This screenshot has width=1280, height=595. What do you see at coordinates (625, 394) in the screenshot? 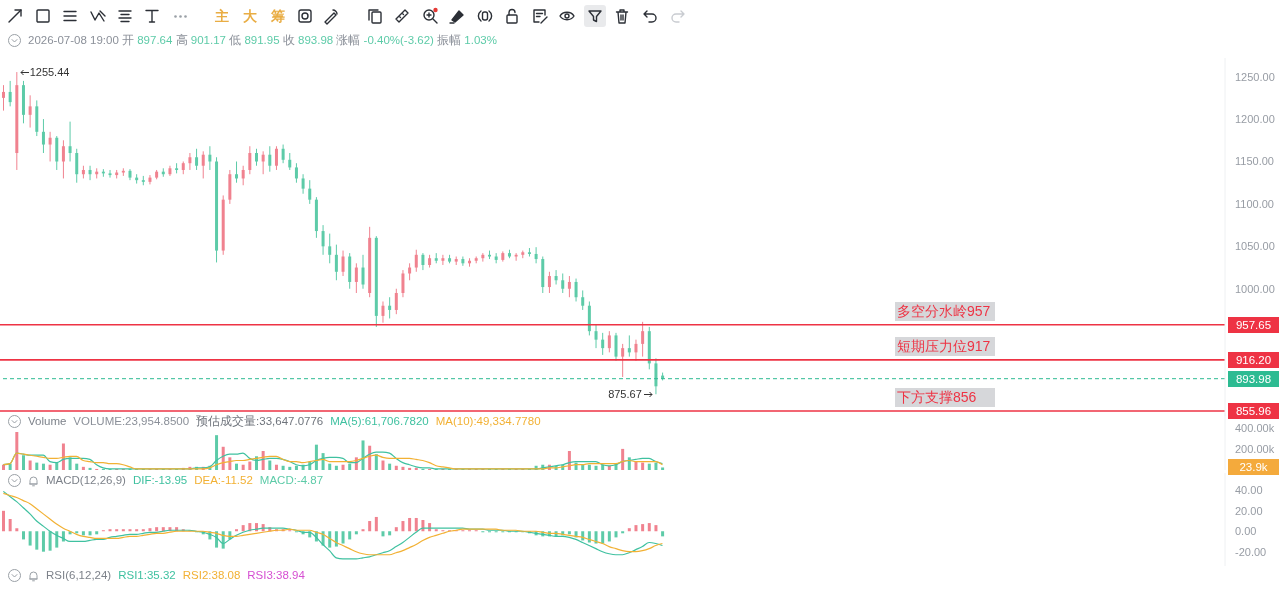
I see `annotation: 875.67` at bounding box center [625, 394].